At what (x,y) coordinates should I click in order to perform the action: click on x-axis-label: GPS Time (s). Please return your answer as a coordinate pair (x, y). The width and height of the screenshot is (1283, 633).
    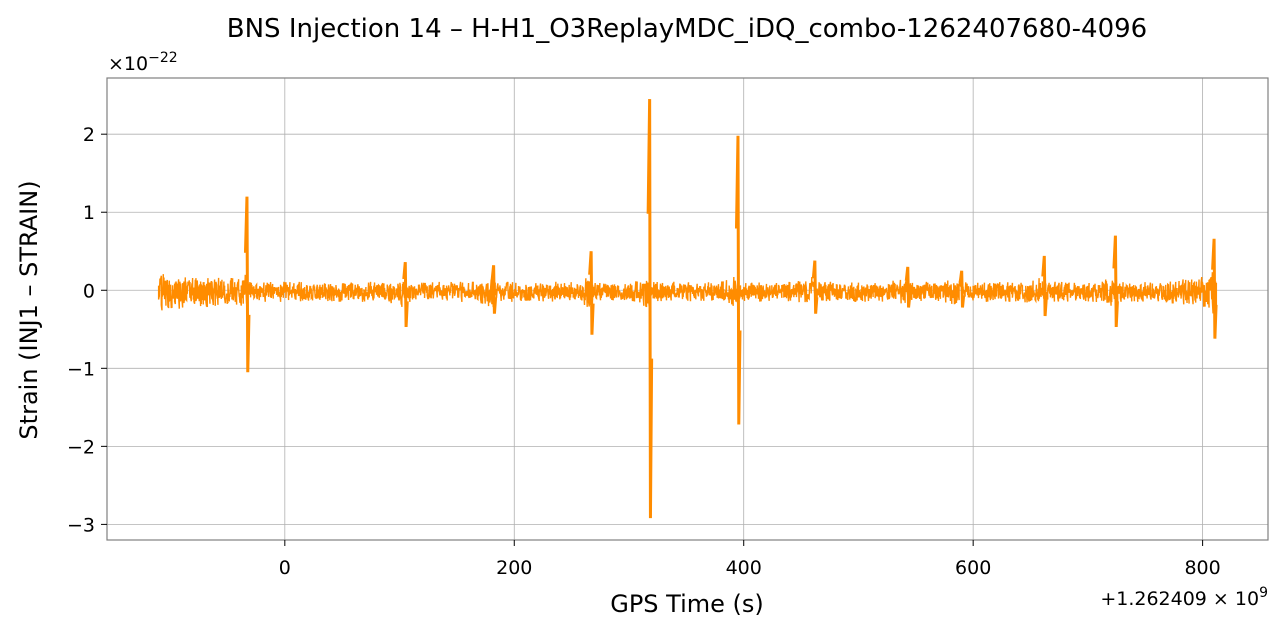
    Looking at the image, I should click on (687, 604).